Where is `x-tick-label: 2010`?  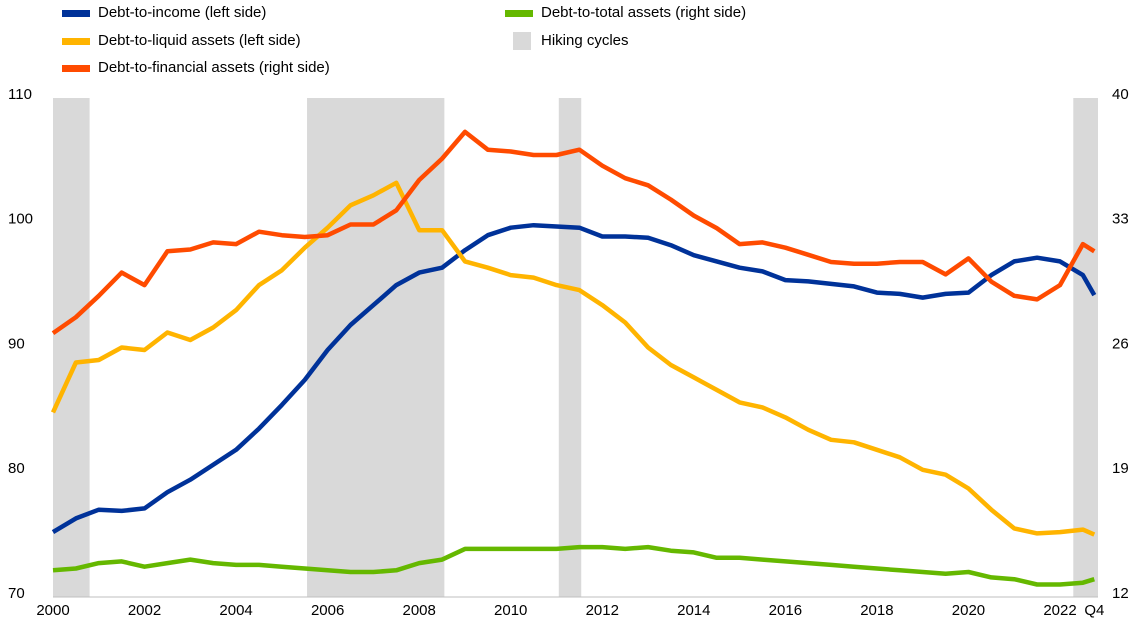
x-tick-label: 2010 is located at coordinates (510, 610).